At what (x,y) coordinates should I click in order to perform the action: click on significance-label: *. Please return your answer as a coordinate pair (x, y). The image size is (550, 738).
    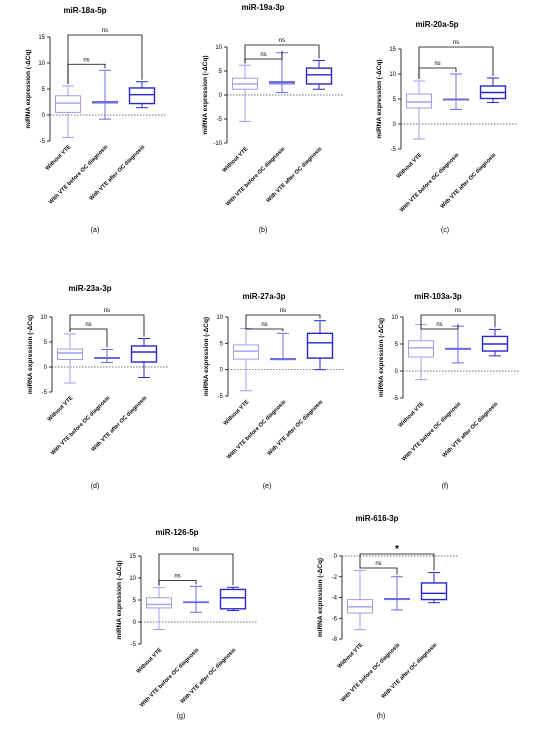
    Looking at the image, I should click on (397, 549).